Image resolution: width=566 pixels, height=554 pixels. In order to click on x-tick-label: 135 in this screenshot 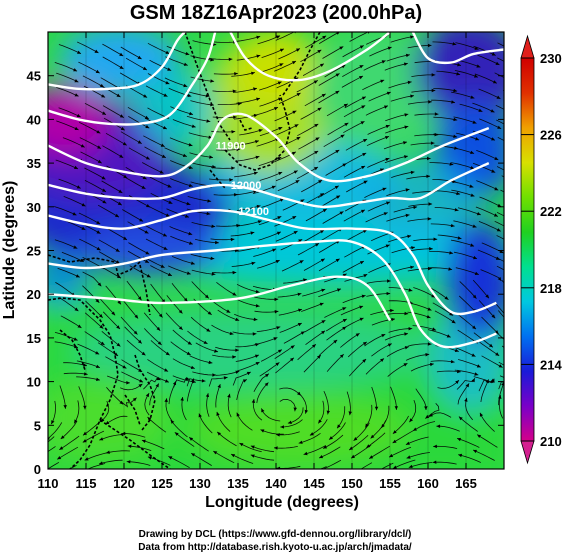, I will do `click(238, 483)`.